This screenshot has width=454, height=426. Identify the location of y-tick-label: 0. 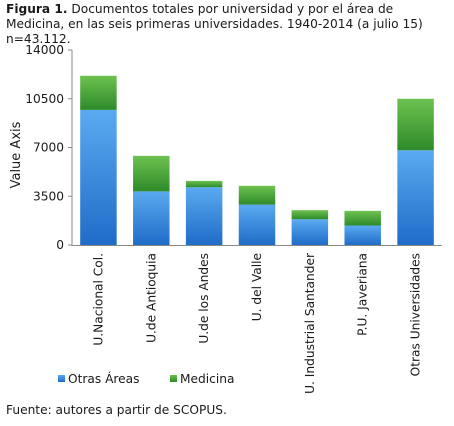
(60, 245).